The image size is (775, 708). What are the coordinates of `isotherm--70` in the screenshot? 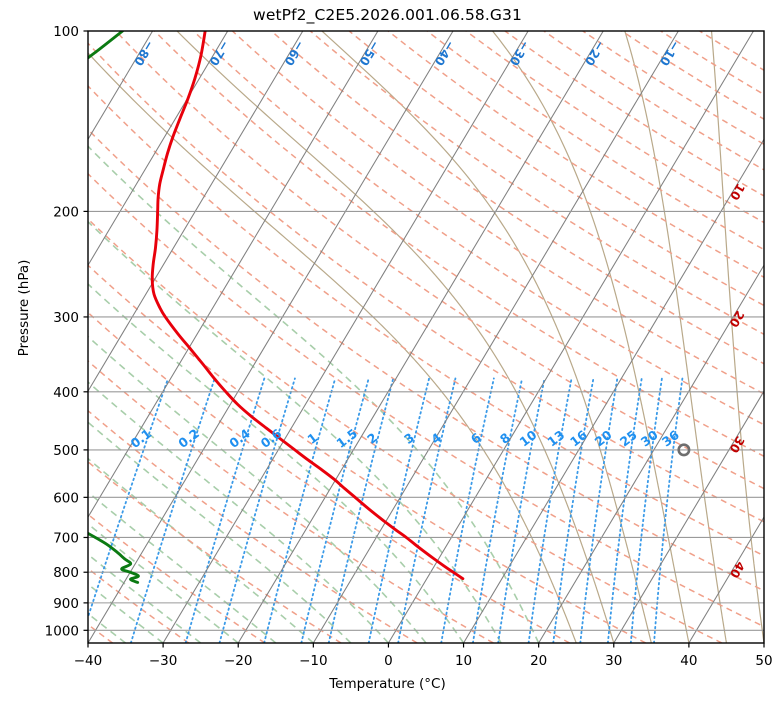 It's located at (158, 149).